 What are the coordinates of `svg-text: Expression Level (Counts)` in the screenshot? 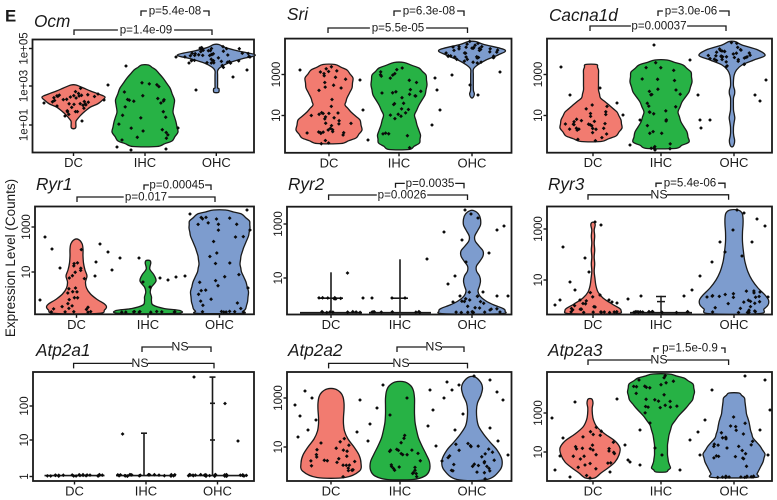 It's located at (10, 258).